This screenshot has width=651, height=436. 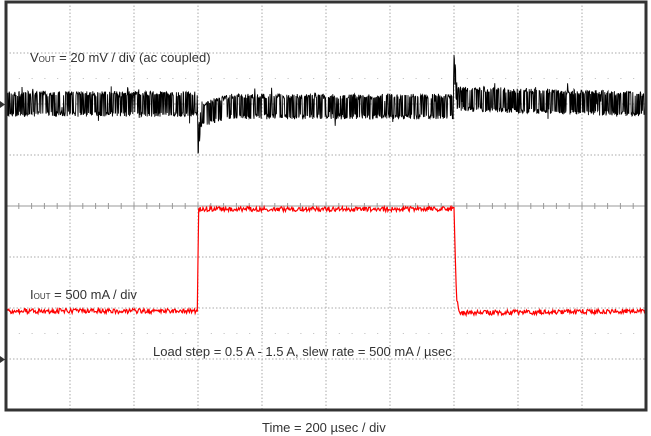 I want to click on vout-label-sub: OUT, so click(x=47, y=59).